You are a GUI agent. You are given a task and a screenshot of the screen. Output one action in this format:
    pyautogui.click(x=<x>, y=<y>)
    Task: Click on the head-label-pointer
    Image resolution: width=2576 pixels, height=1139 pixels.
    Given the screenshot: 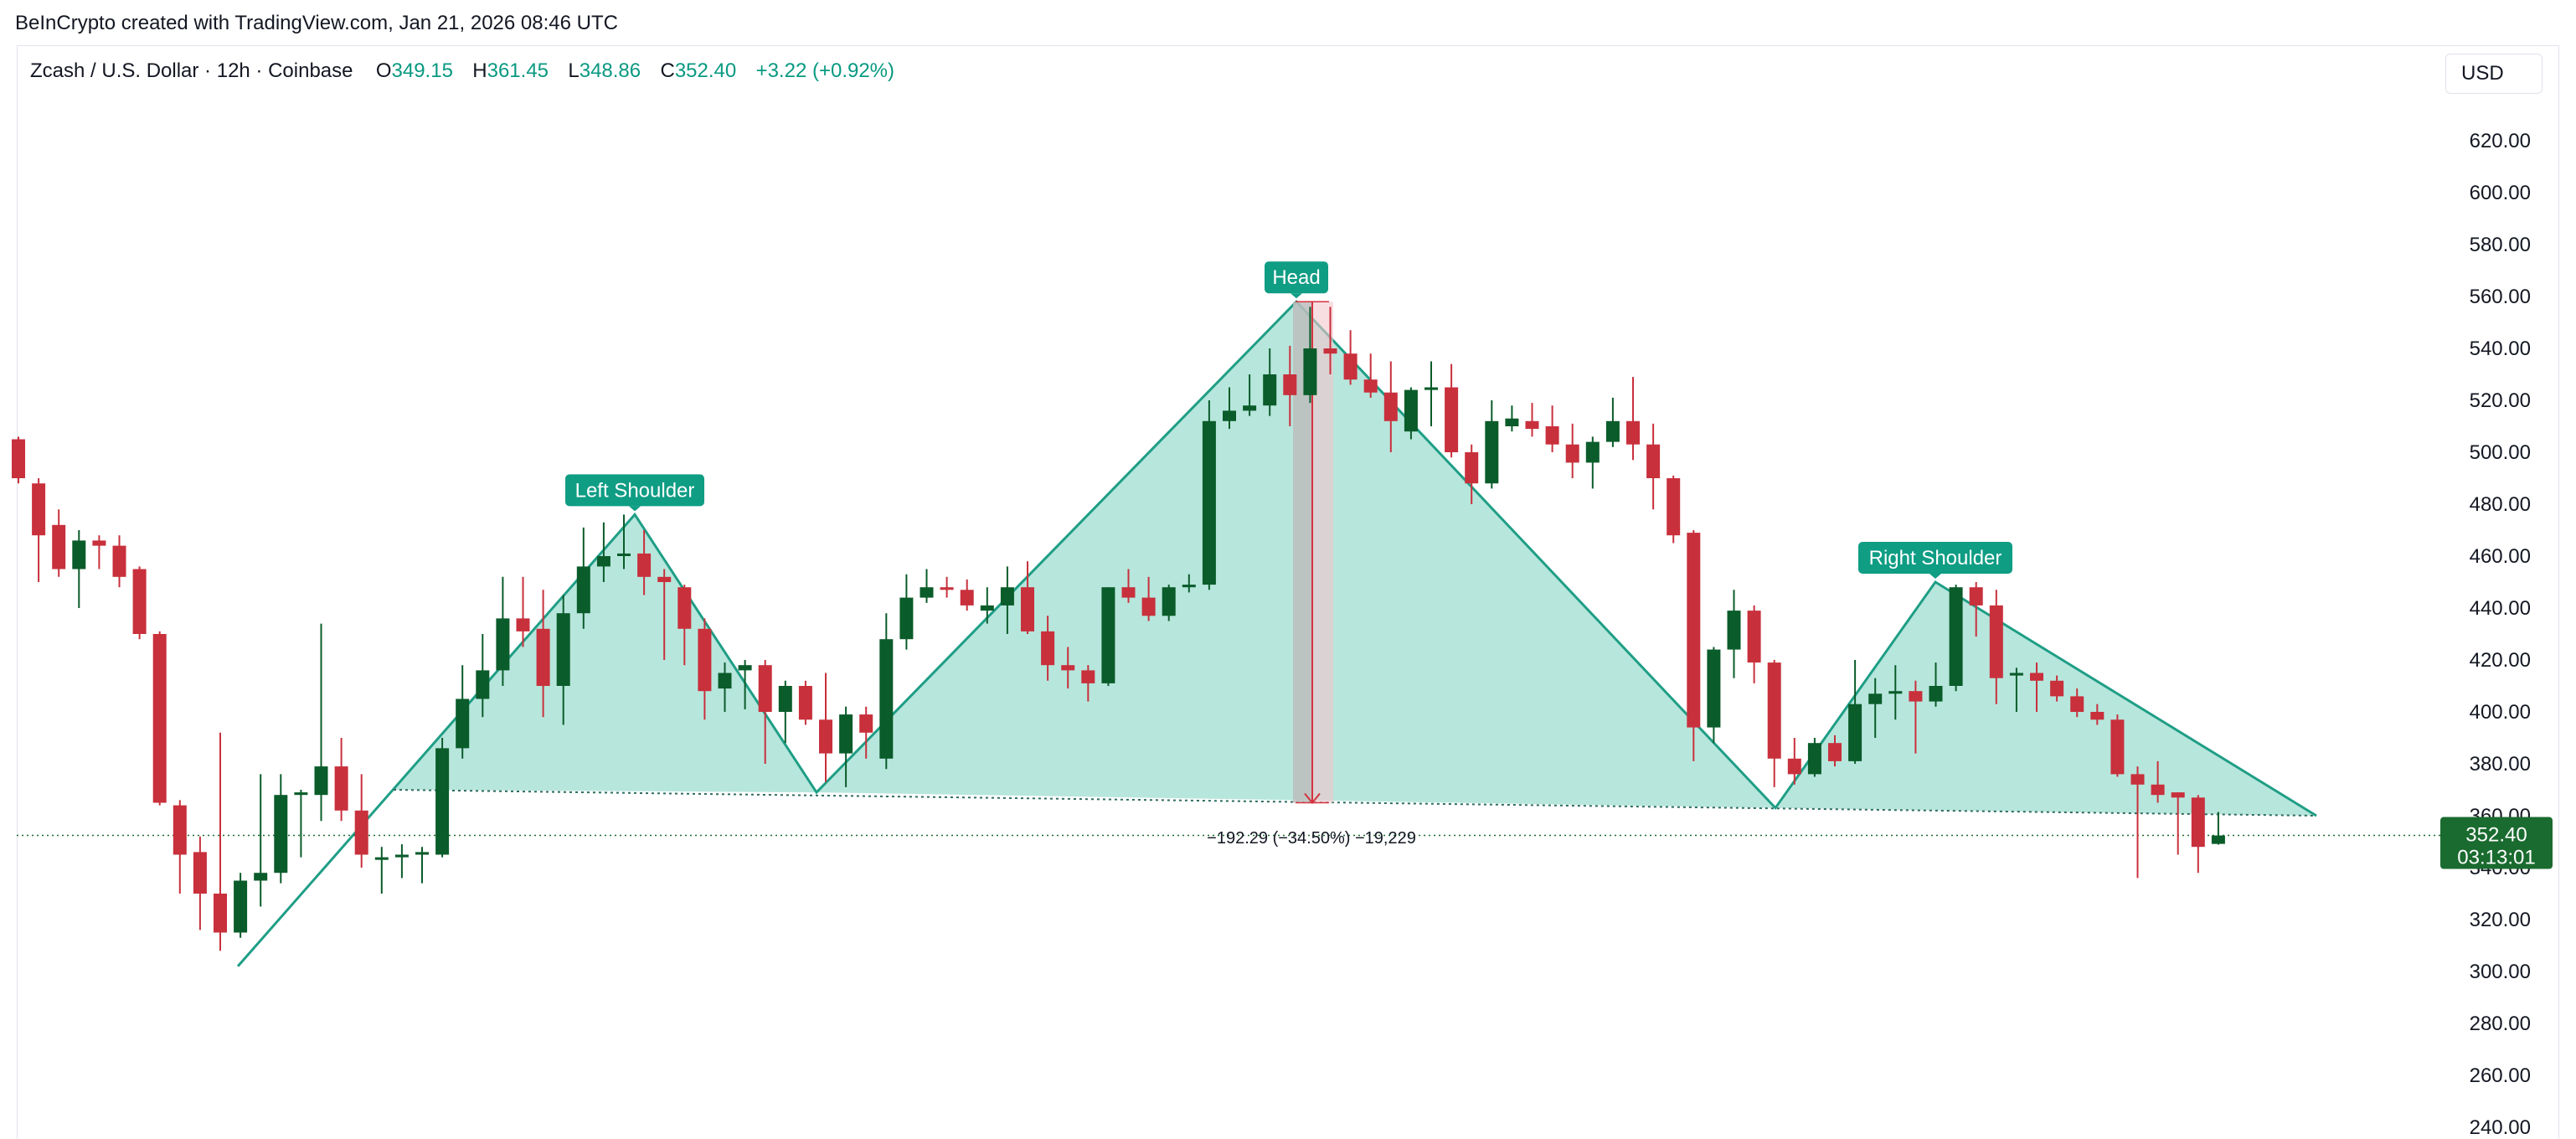 What is the action you would take?
    pyautogui.click(x=1296, y=296)
    